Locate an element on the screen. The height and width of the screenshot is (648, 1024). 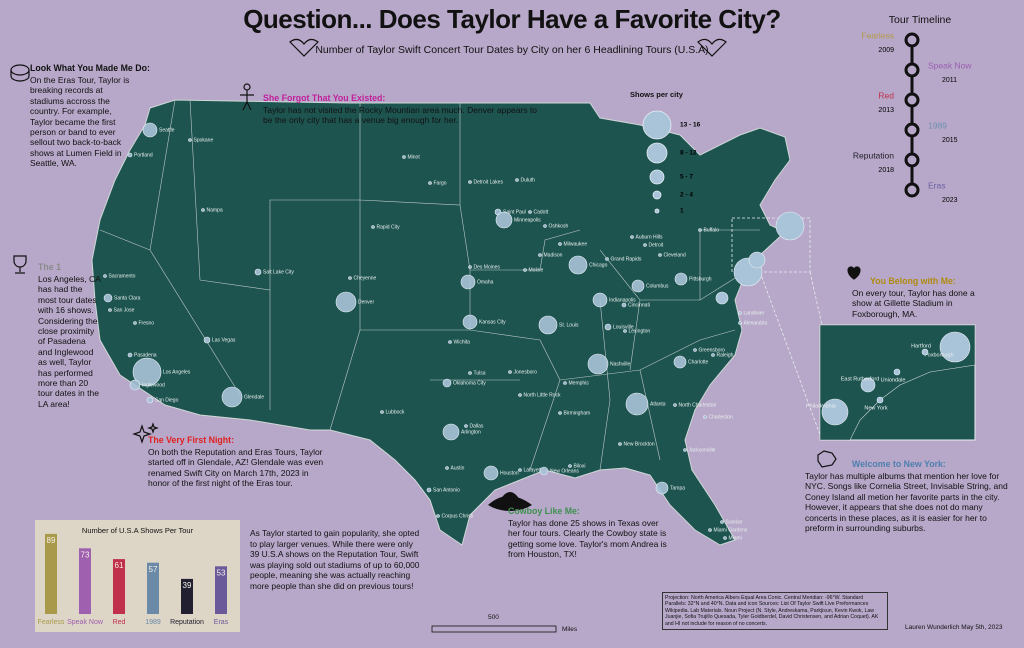
legend-label: 2 - 4 is located at coordinates (686, 195).